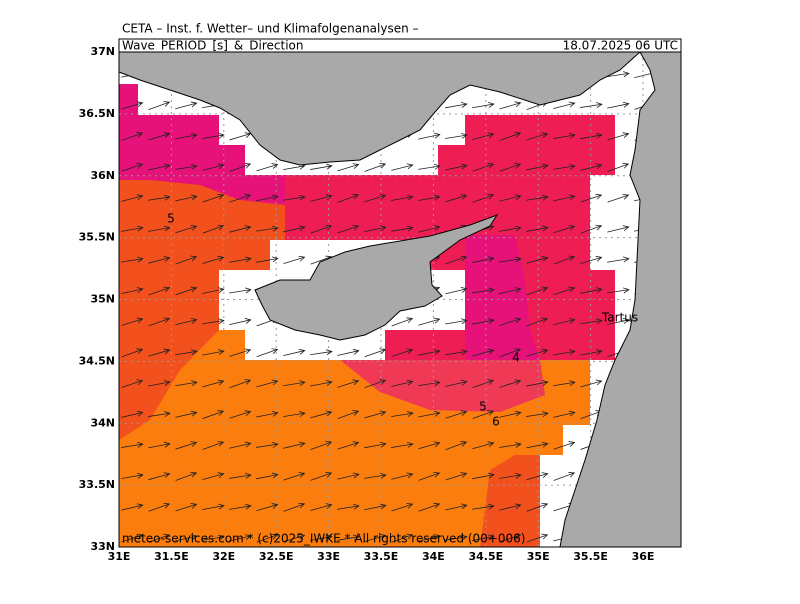 This screenshot has height=604, width=800. Describe the element at coordinates (97, 113) in the screenshot. I see `lat-label: 36.5N` at that location.